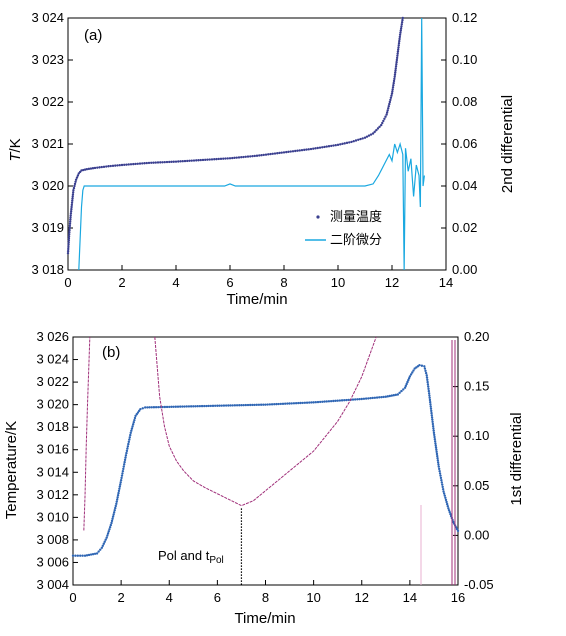 This screenshot has width=566, height=636. What do you see at coordinates (121, 282) in the screenshot?
I see `x-tick-label: 2` at bounding box center [121, 282].